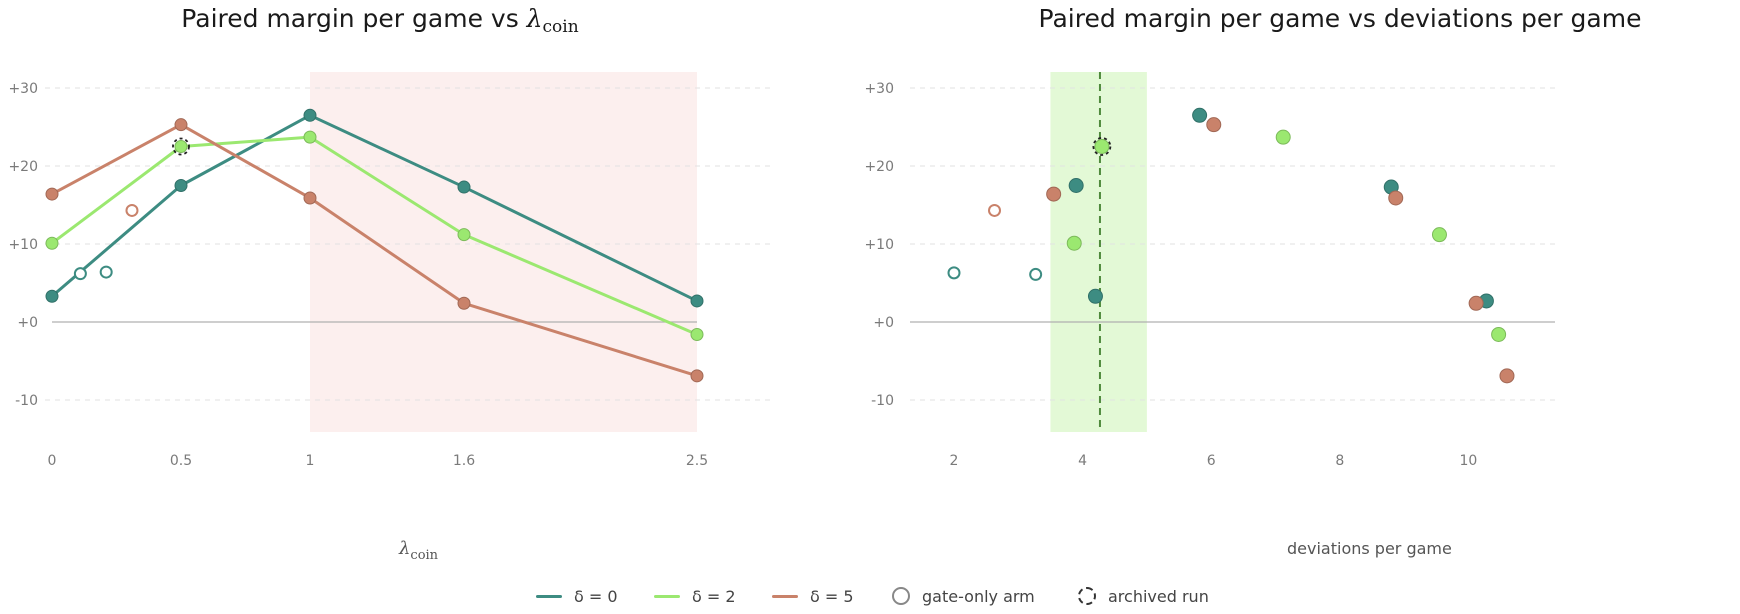 The image size is (1740, 614). Describe the element at coordinates (1087, 596) in the screenshot. I see `dashed-circle-icon` at that location.